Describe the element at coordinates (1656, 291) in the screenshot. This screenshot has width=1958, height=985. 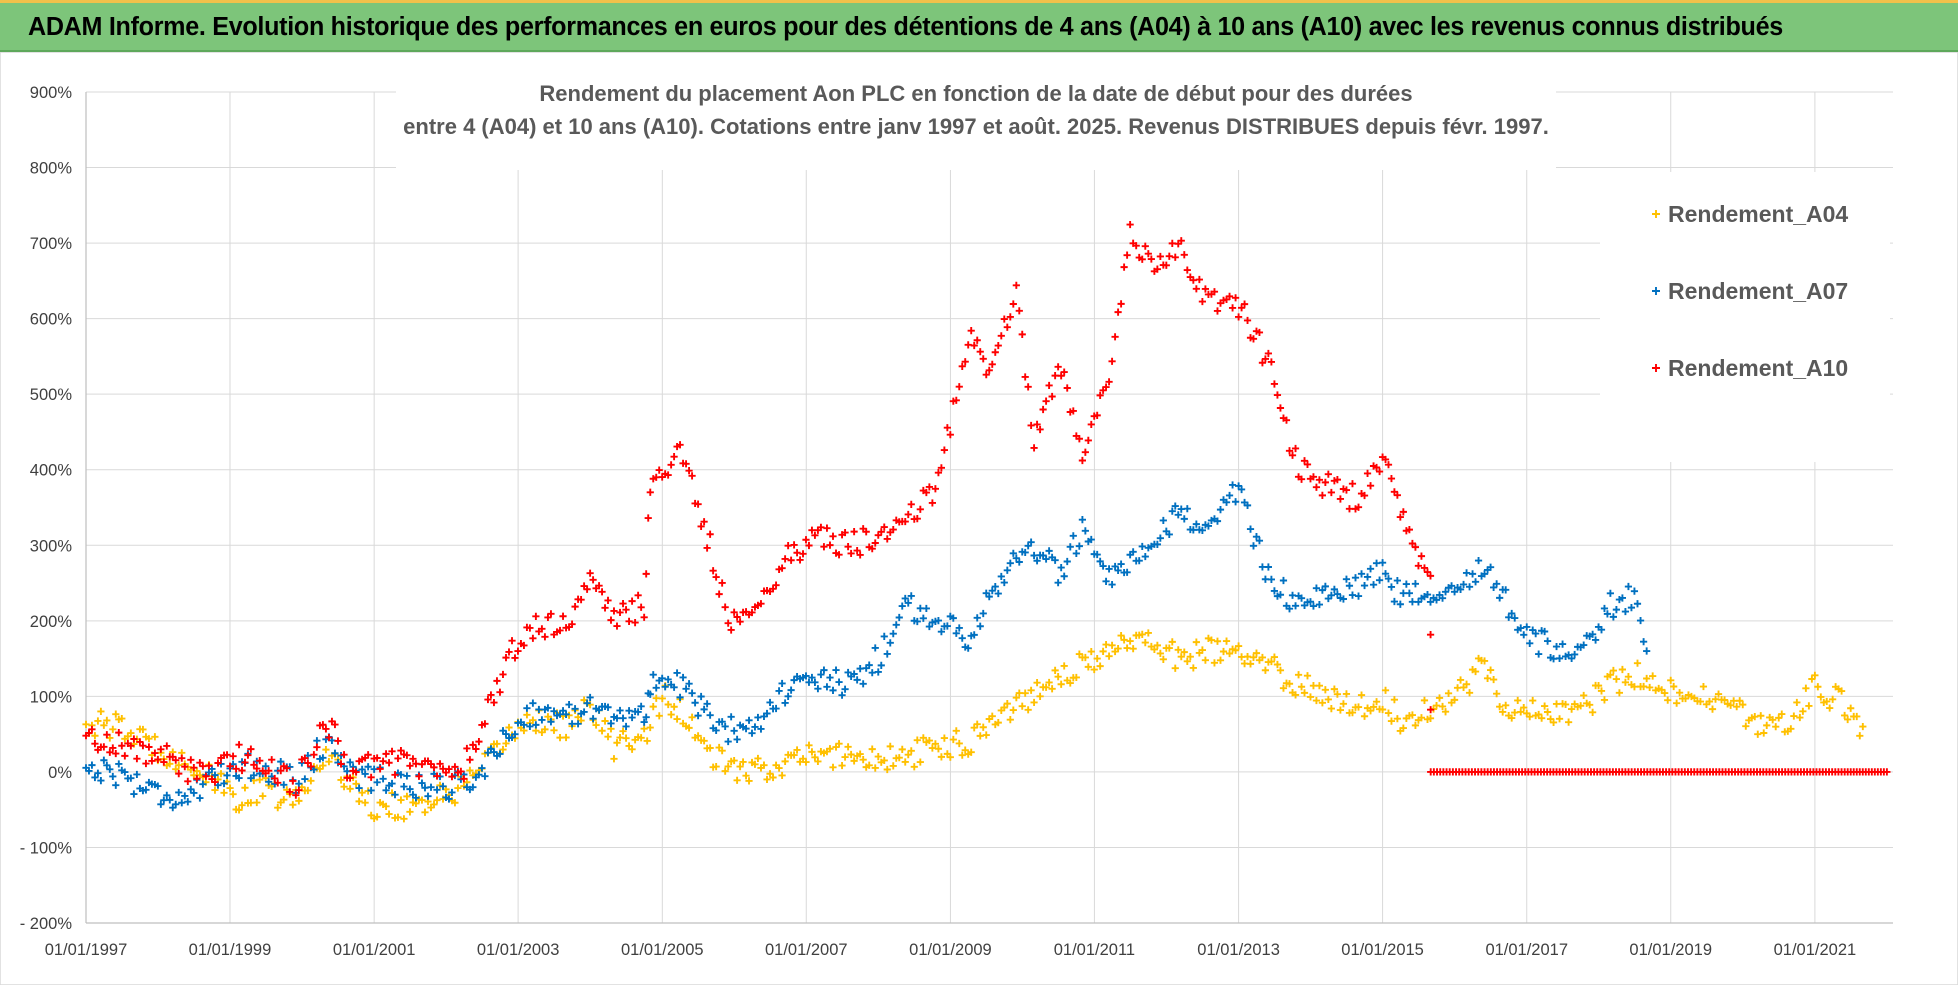
I see `legend-marker-rendement-a07` at that location.